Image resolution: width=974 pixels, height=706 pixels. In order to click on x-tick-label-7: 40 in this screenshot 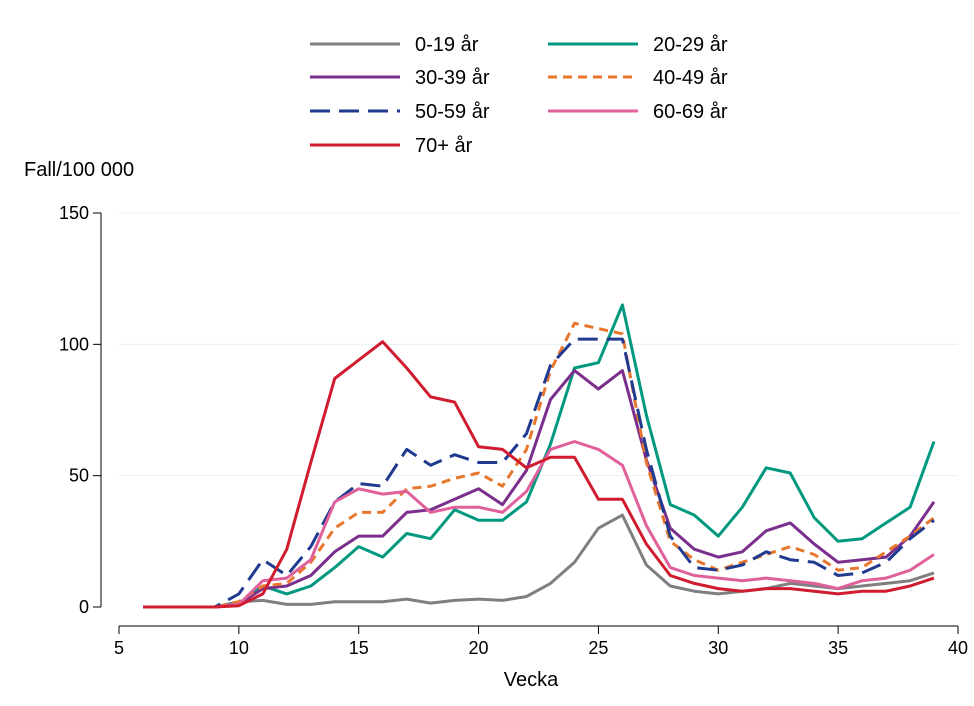, I will do `click(958, 648)`.